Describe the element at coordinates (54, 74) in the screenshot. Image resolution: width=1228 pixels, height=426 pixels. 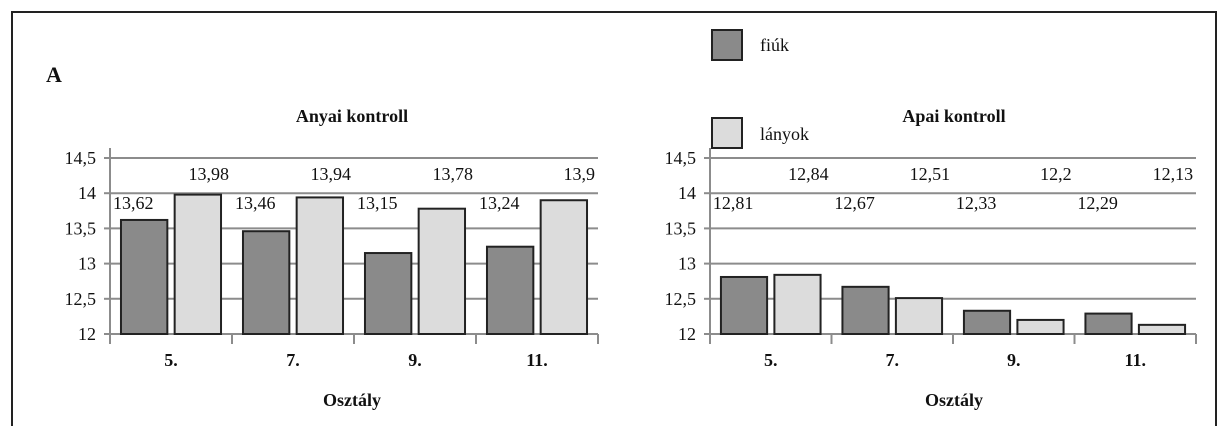
I see `panel-letter: A` at that location.